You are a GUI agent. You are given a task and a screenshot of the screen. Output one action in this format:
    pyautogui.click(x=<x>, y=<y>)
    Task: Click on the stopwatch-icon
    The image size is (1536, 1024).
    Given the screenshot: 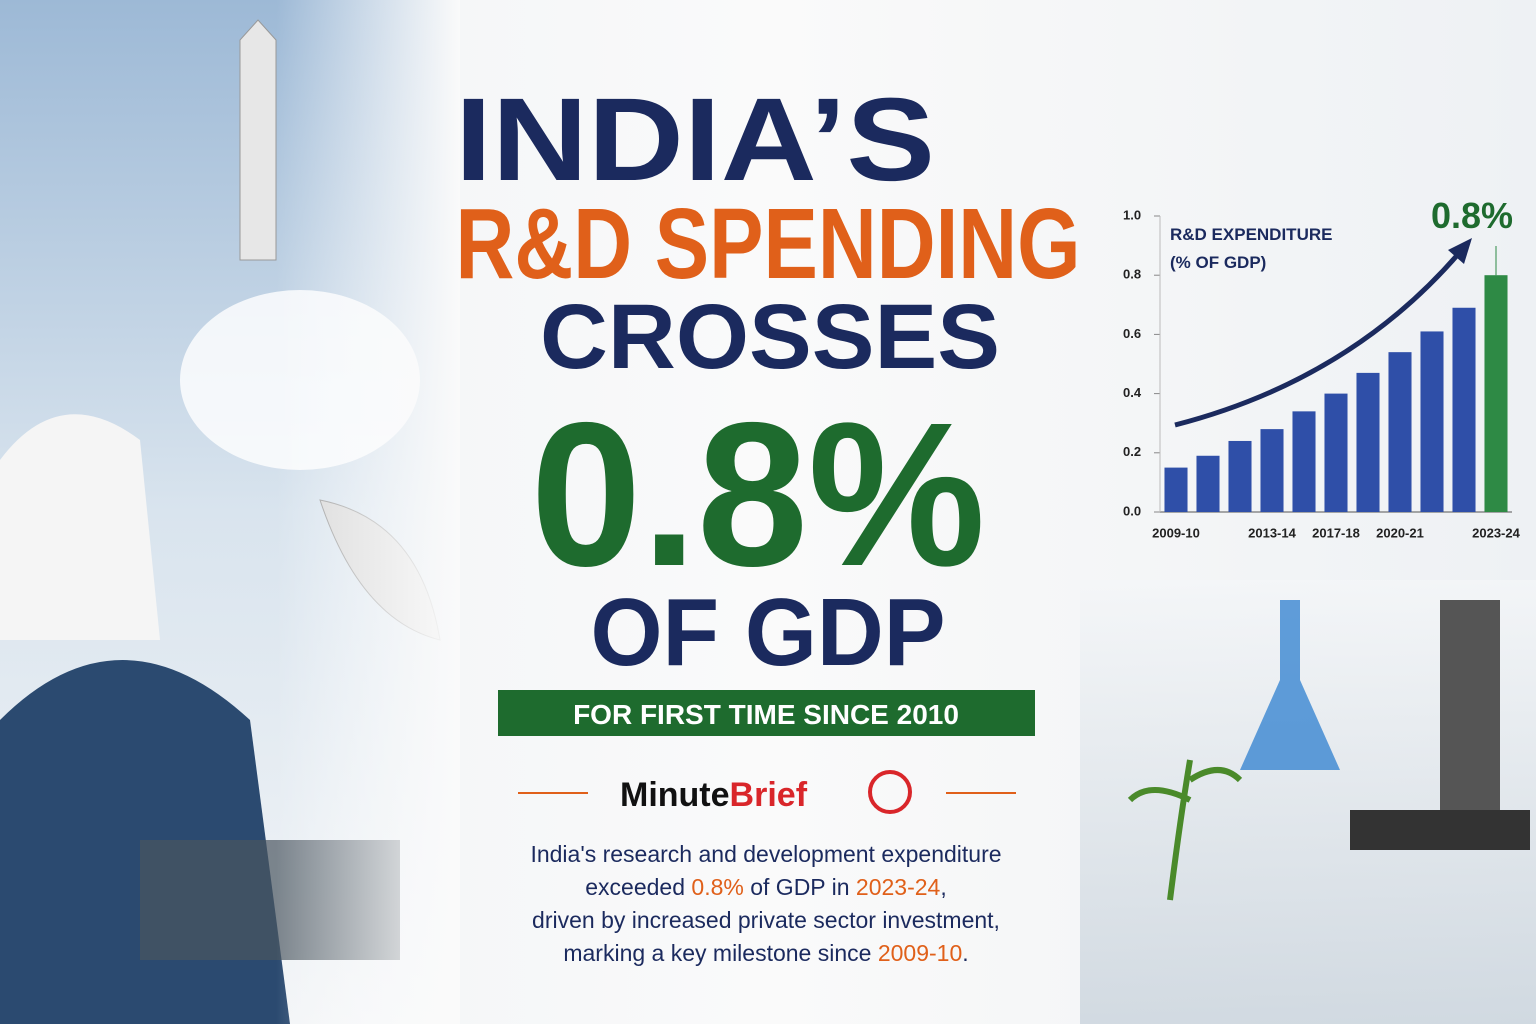 What is the action you would take?
    pyautogui.click(x=890, y=792)
    